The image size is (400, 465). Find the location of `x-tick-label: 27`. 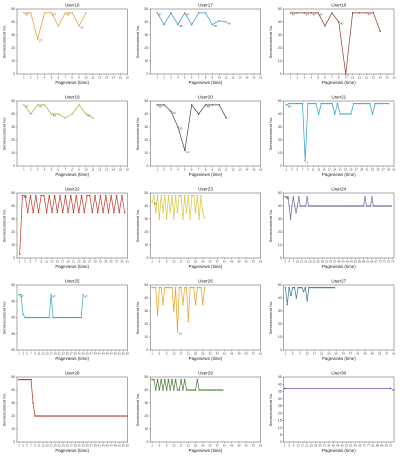

x-tick-label: 27 is located at coordinates (72, 354).